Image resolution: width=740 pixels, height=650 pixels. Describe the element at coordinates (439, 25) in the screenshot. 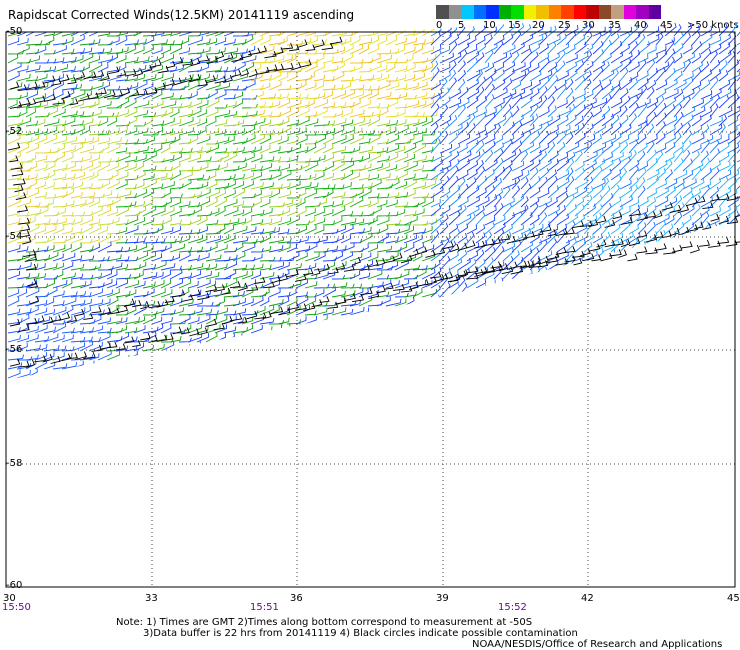

I see `scale-label: 0` at that location.